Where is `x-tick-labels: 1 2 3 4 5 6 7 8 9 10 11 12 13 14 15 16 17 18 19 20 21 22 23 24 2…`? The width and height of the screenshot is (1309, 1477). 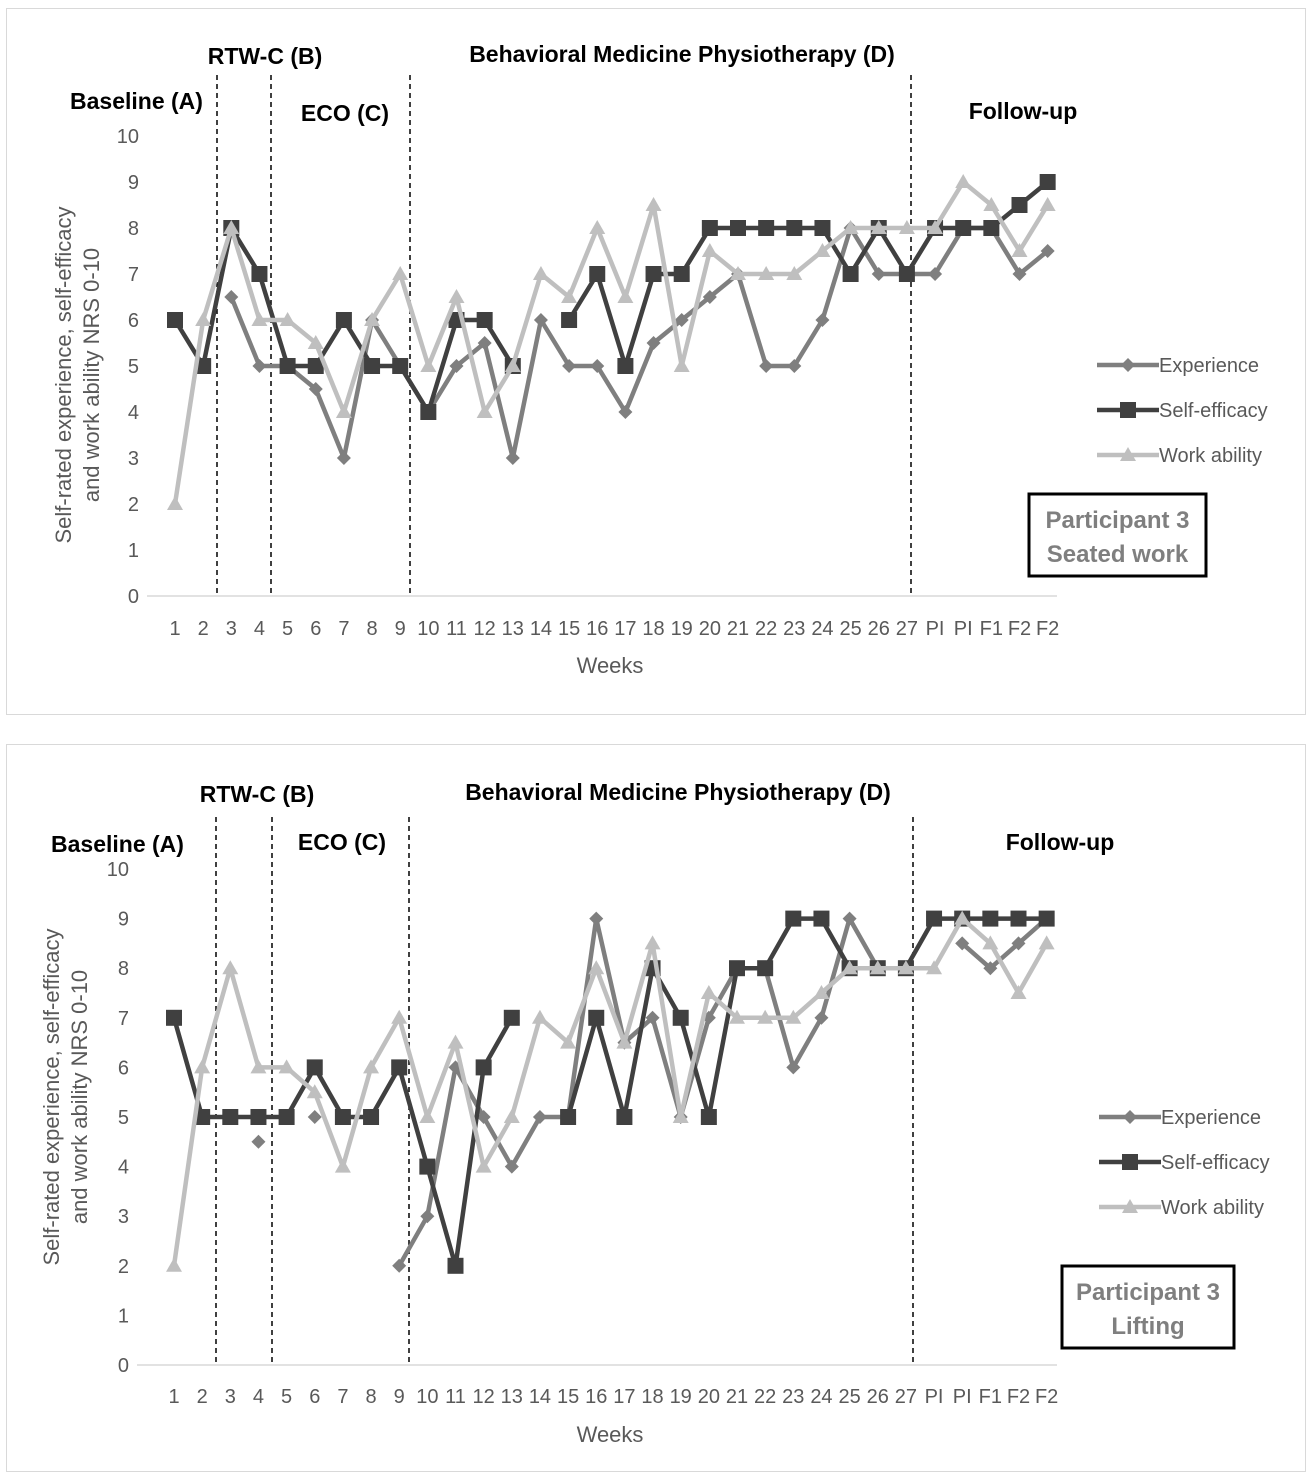 x-tick-labels: 1 2 3 4 5 6 7 8 9 10 11 12 13 14 15 16 17 18 19 20 21 22 23 24 2… is located at coordinates (613, 1397).